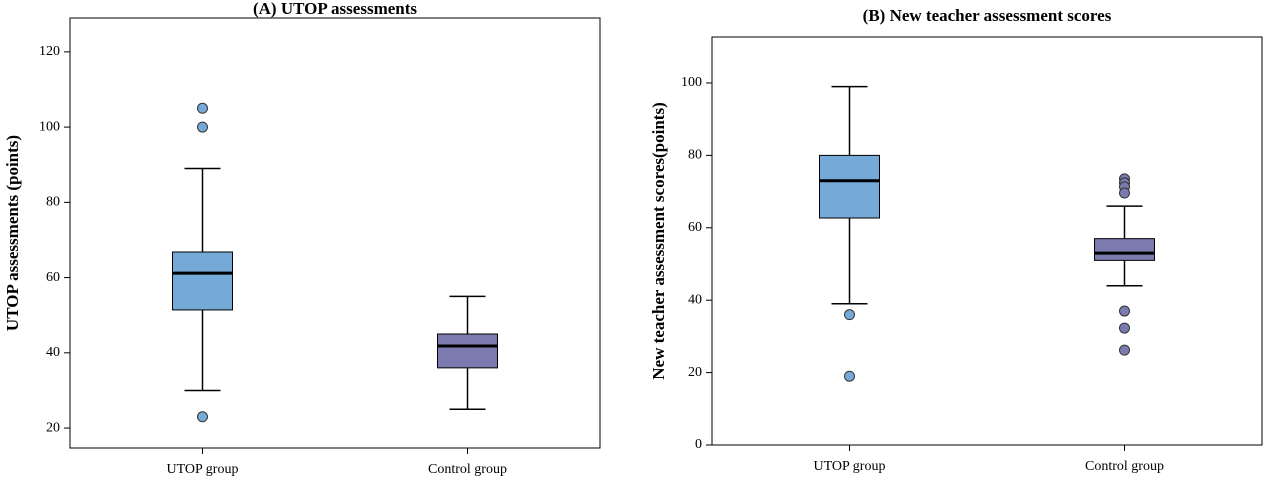  I want to click on y-axis-label: UTOP assessments (points), so click(12, 233).